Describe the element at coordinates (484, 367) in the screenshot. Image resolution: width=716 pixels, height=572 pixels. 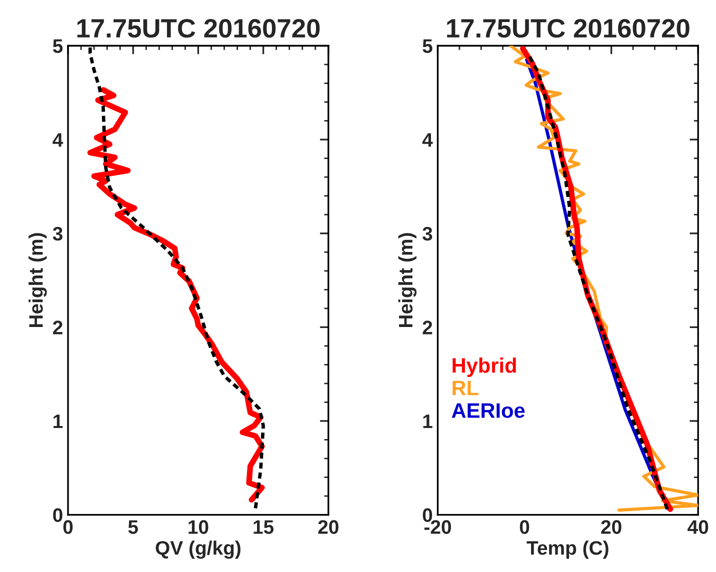
I see `text: Hybrid` at that location.